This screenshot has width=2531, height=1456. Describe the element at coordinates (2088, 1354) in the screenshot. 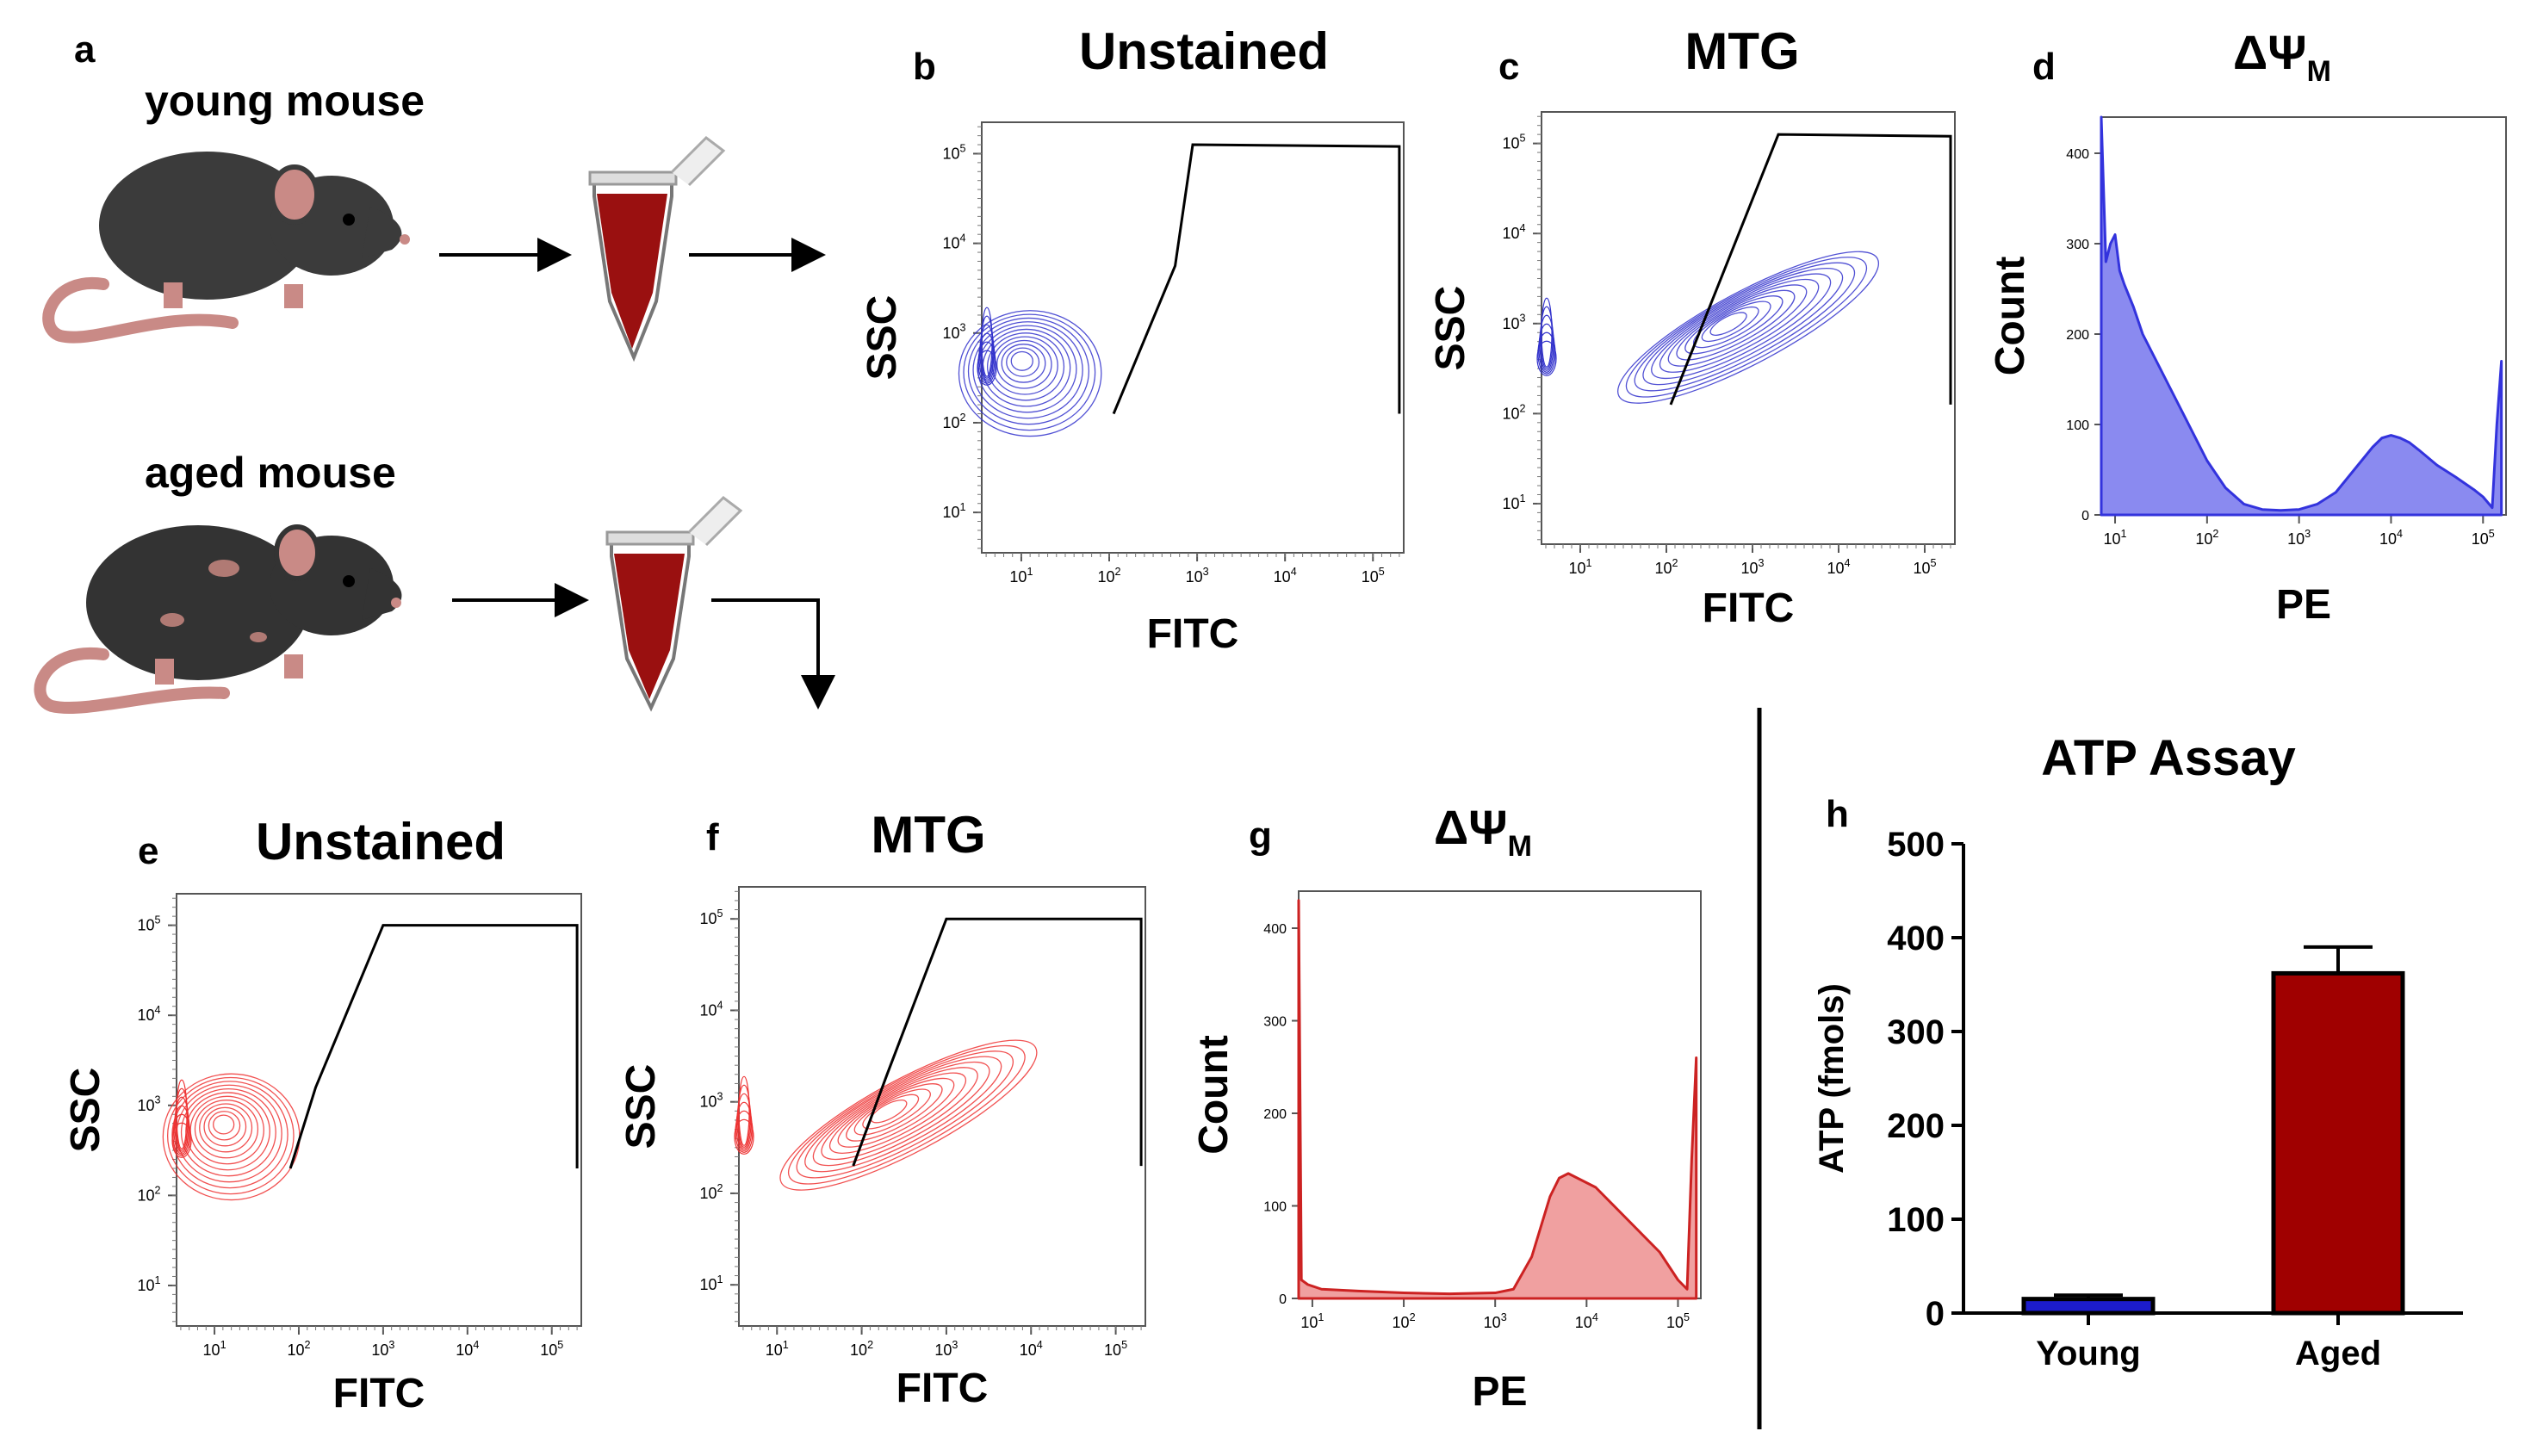

I see `x-tick-label: Young` at that location.